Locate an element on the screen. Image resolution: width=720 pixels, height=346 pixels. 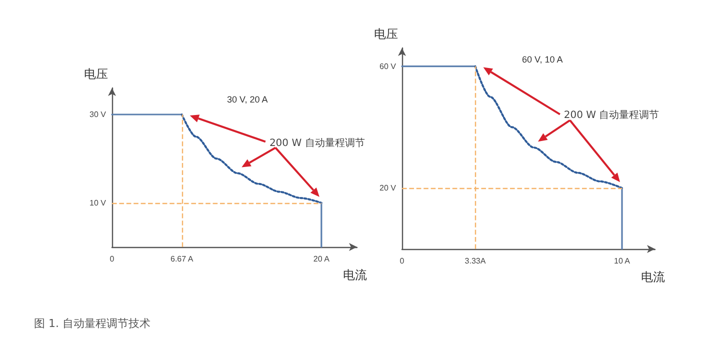
x-tick-label: 3.33A is located at coordinates (475, 261).